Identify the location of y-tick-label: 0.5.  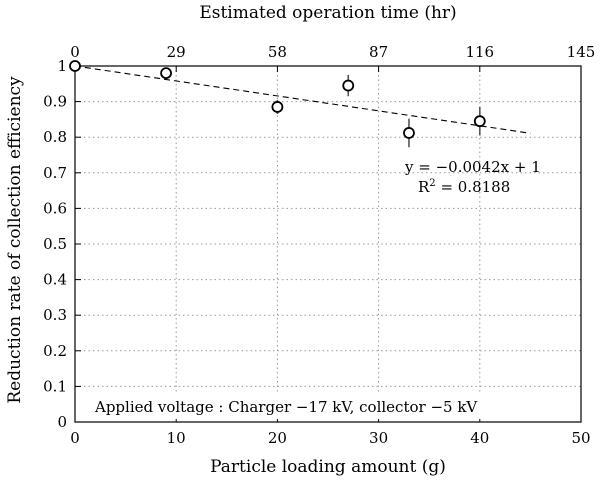
(55, 244).